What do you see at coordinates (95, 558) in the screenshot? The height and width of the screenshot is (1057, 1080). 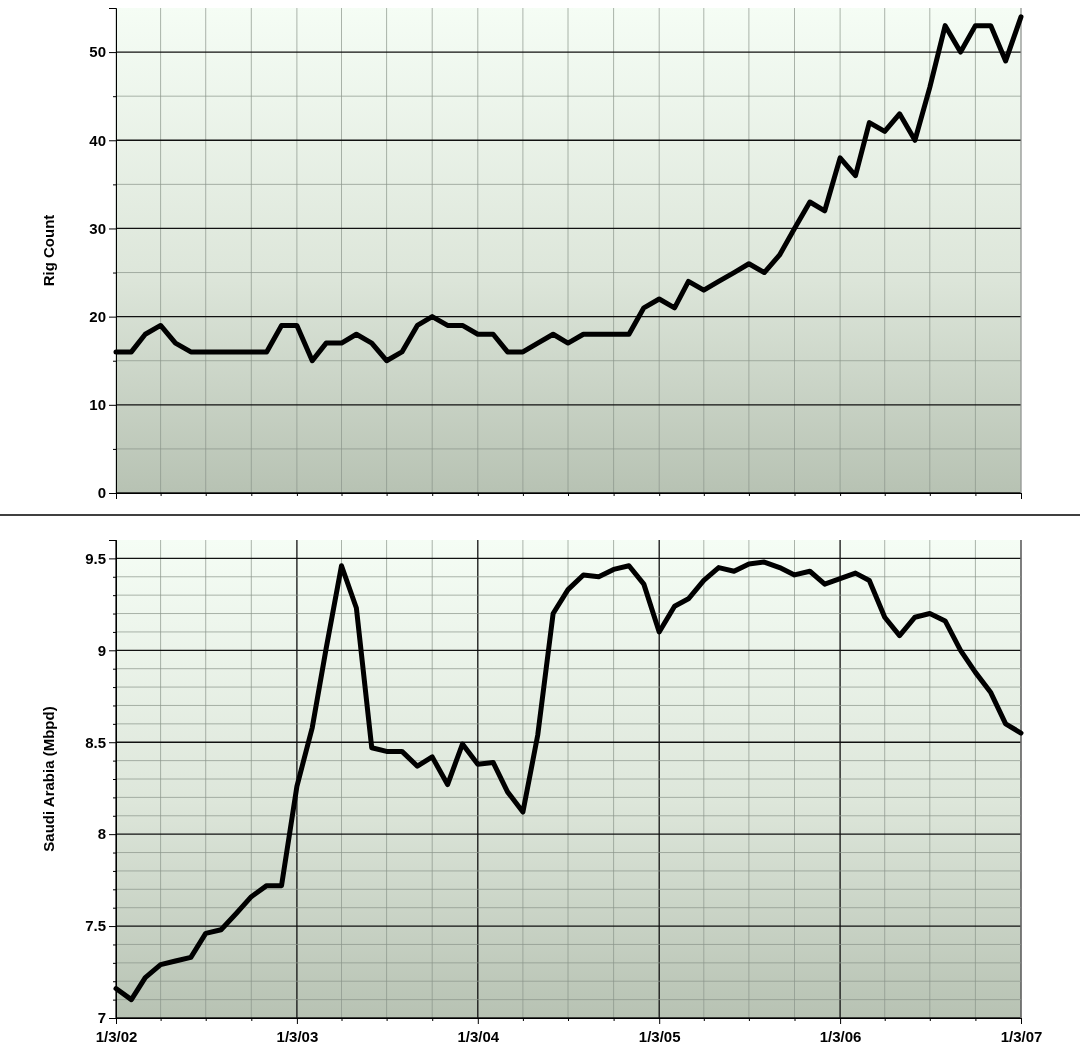 I see `y-tick-label: 9.5` at bounding box center [95, 558].